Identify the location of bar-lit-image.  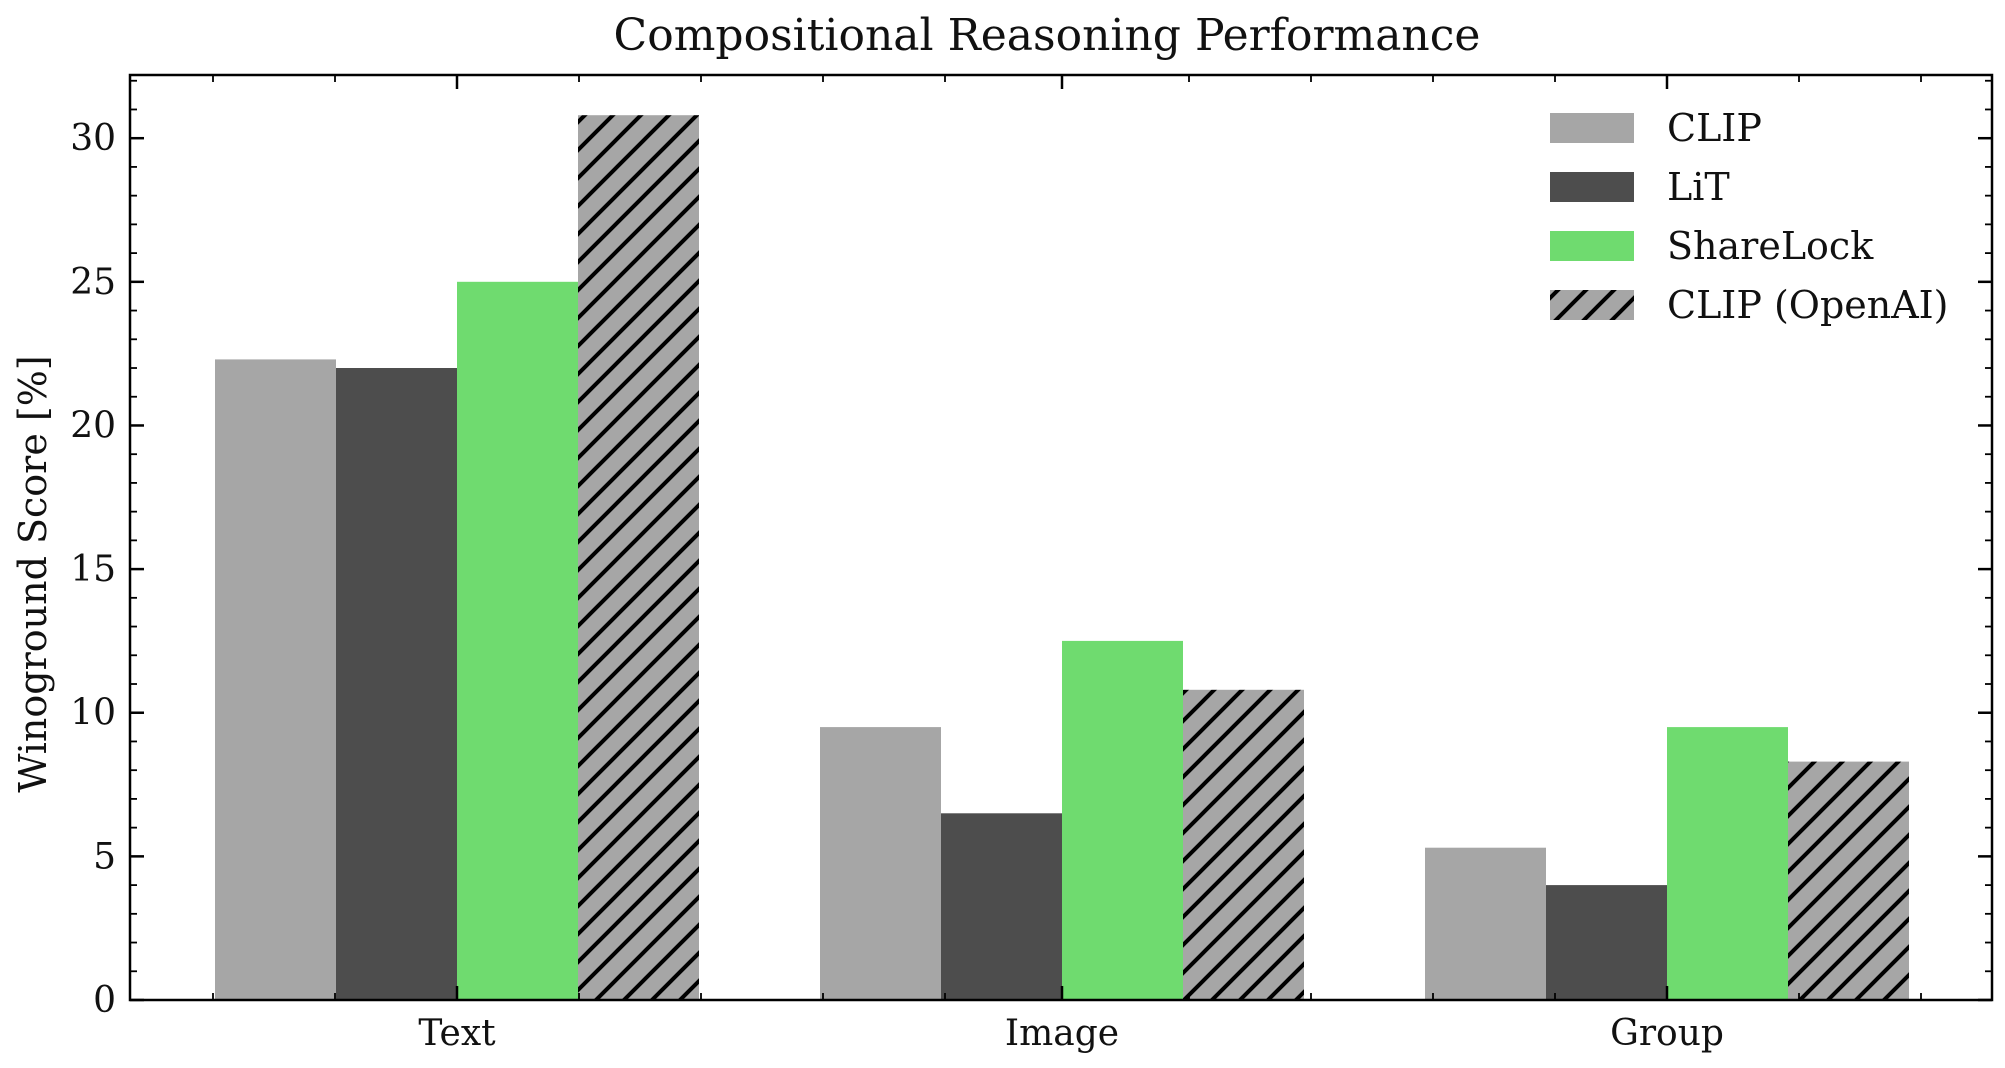
(1001, 906).